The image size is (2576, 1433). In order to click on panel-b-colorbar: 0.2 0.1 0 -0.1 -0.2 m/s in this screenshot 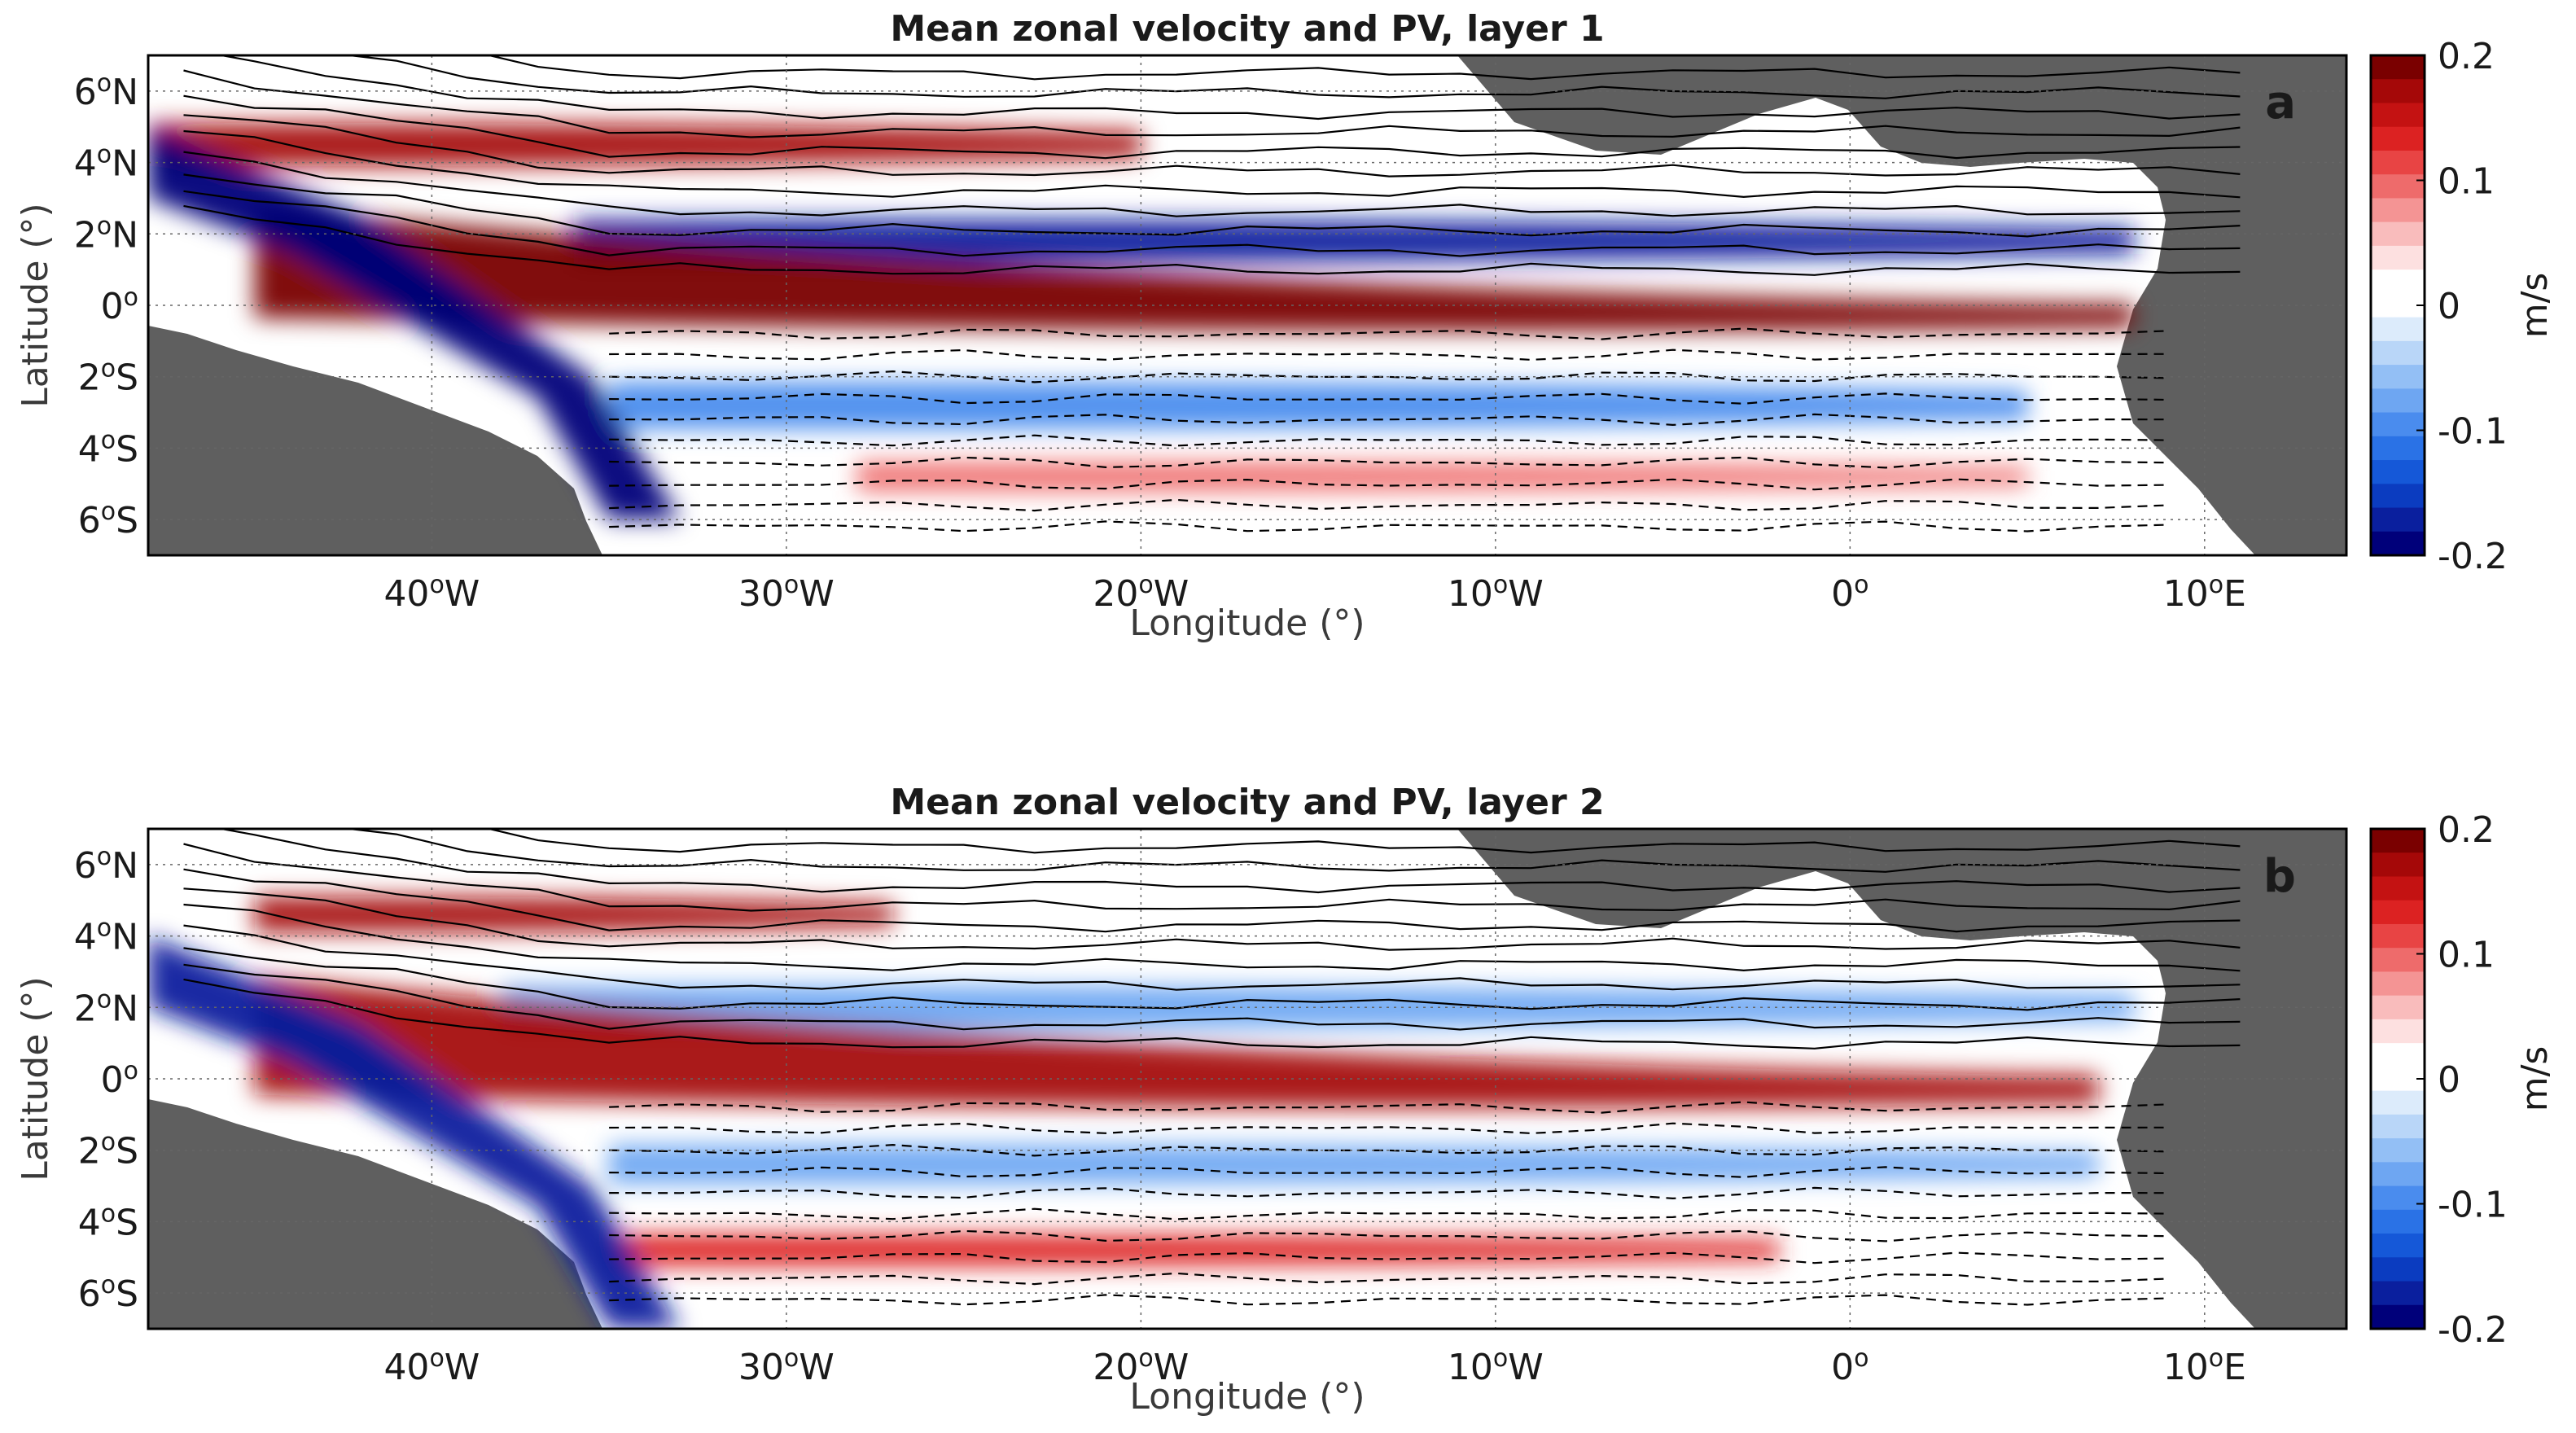, I will do `click(2462, 1080)`.